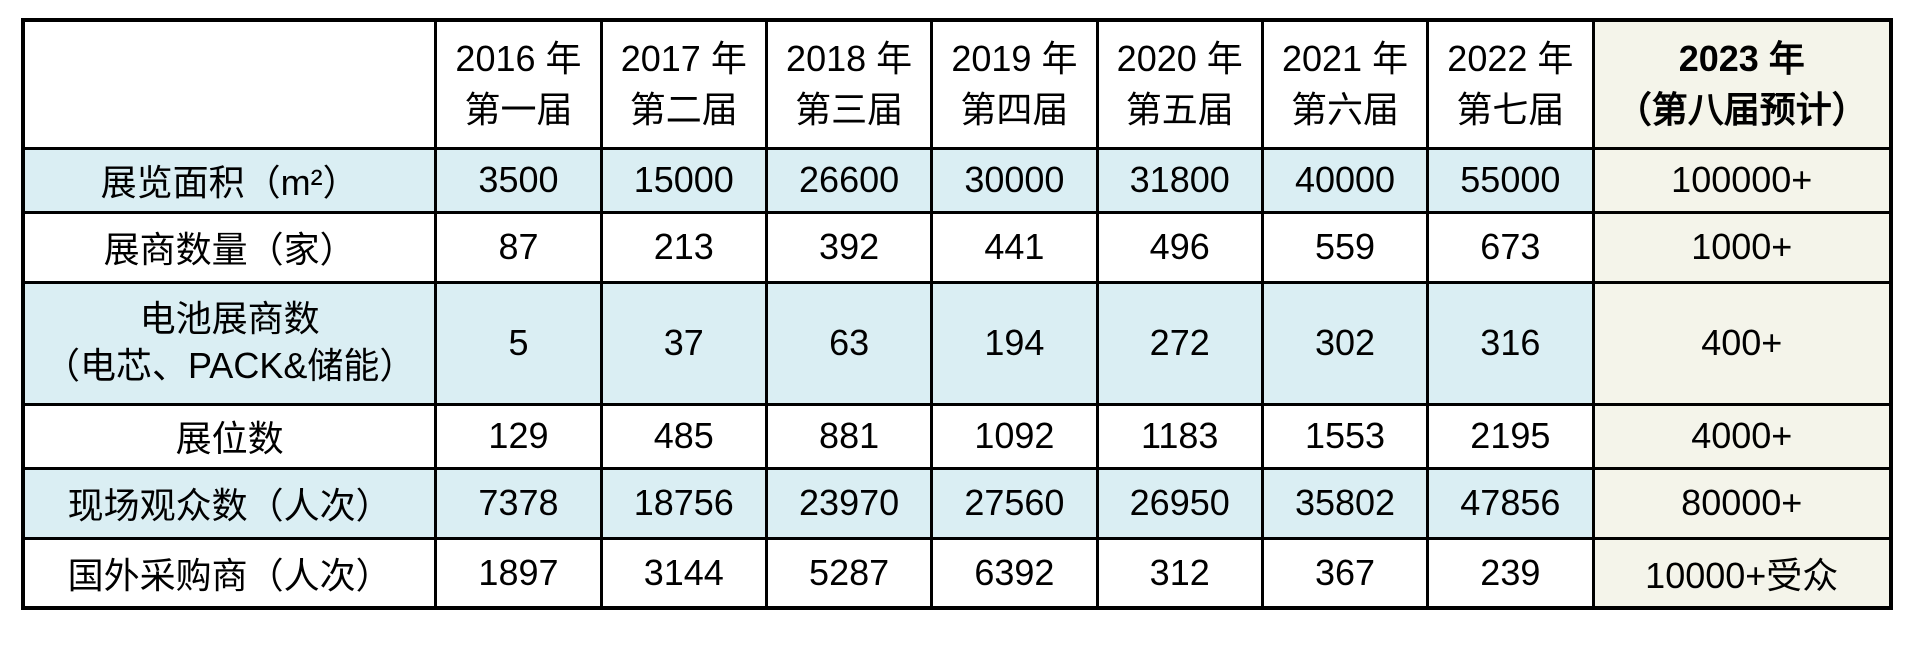 Image resolution: width=1915 pixels, height=645 pixels. I want to click on column-edition-label: 第五届, so click(1179, 110).